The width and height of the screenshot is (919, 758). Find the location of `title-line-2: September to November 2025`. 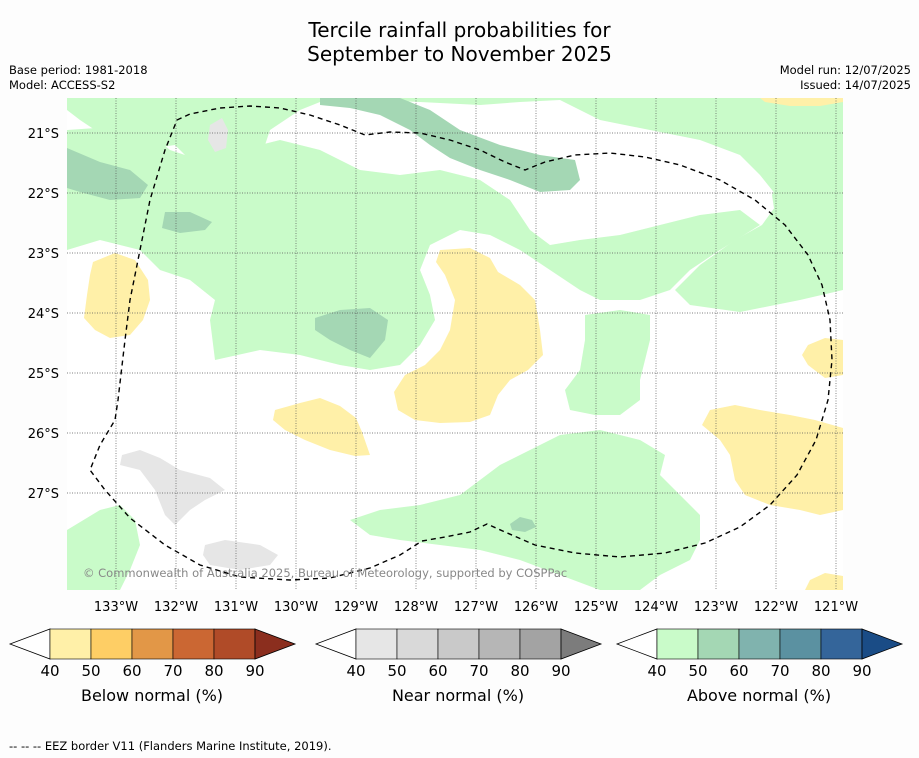

title-line-2: September to November 2025 is located at coordinates (459, 54).